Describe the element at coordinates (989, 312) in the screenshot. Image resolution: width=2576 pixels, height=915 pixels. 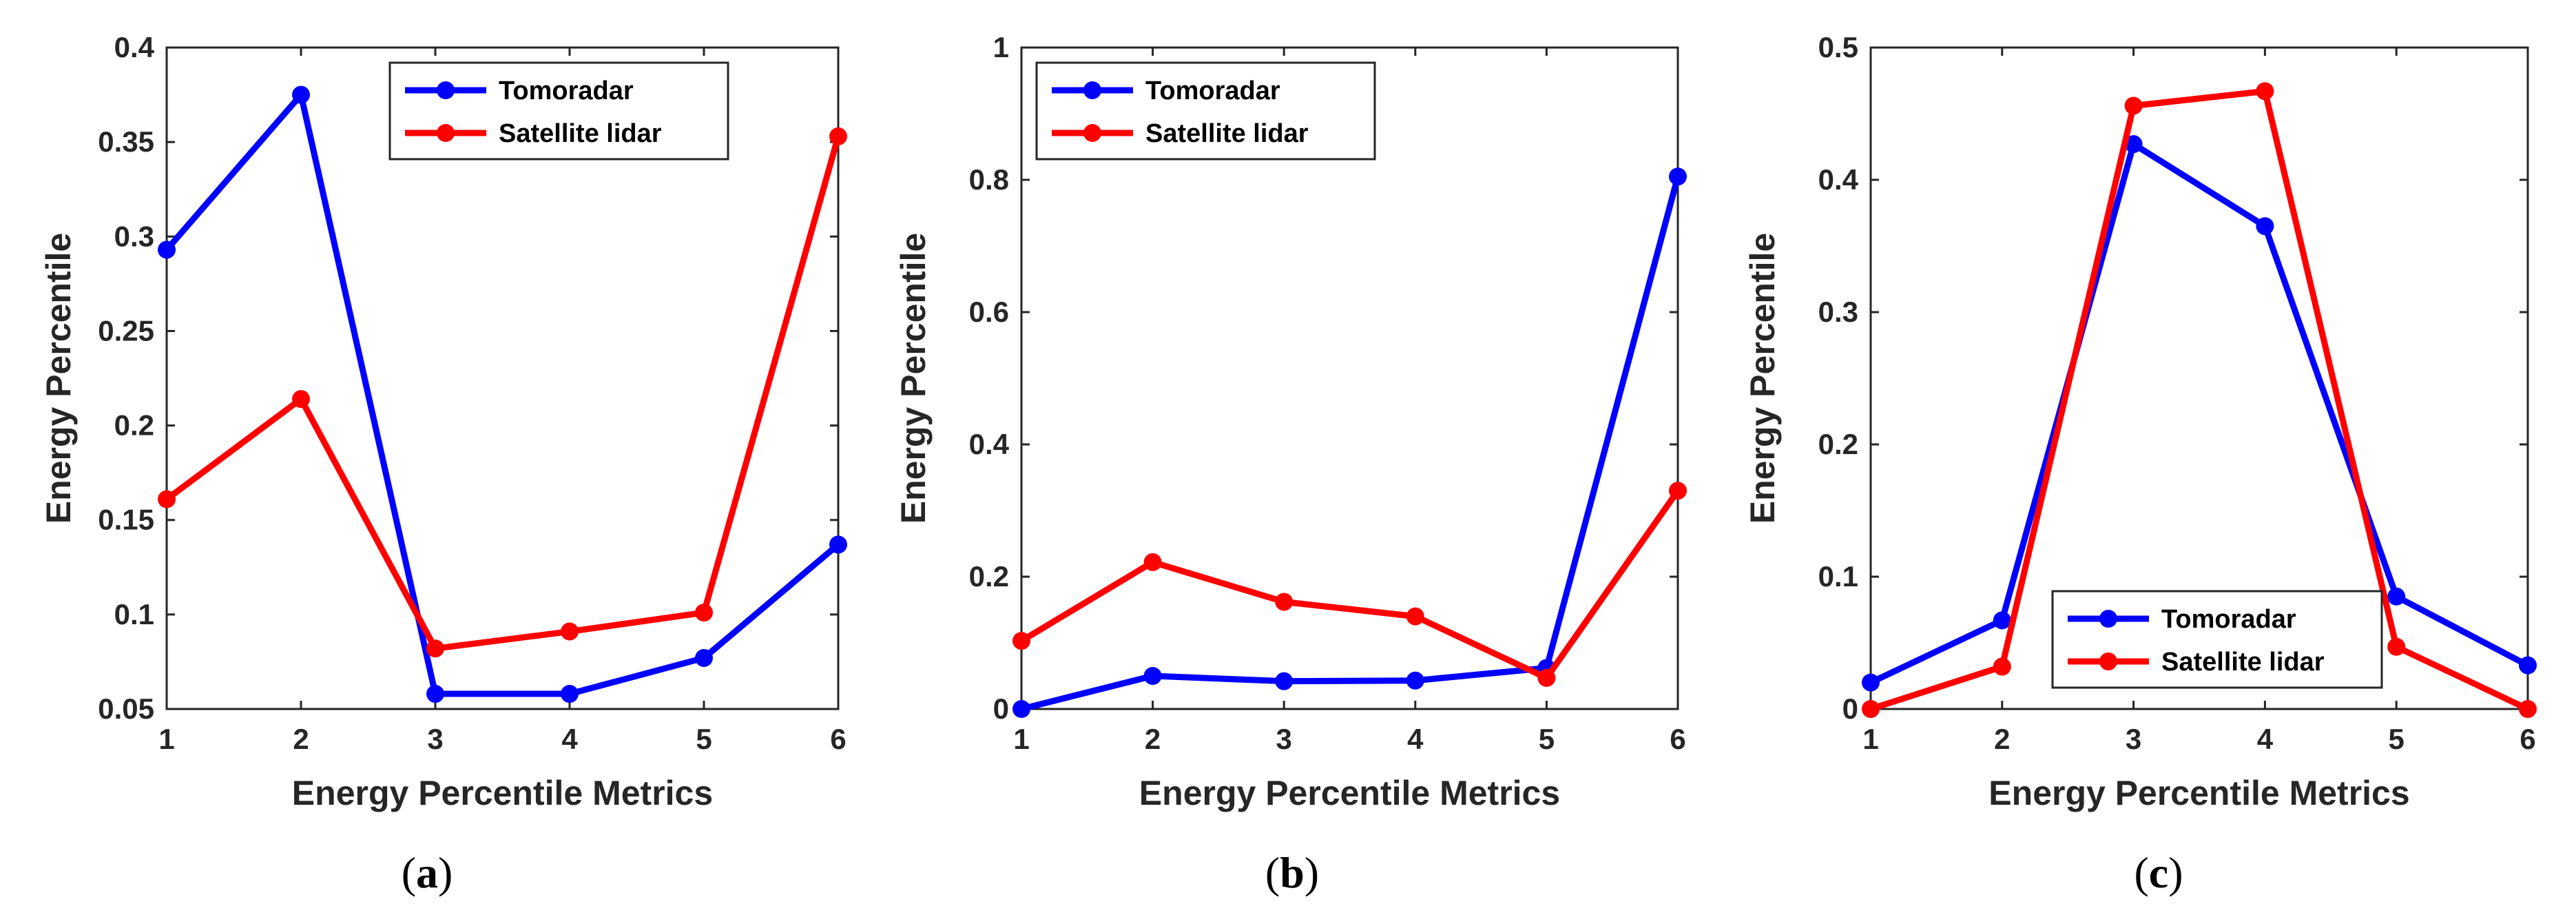
I see `y-tick-label: 0.6` at that location.